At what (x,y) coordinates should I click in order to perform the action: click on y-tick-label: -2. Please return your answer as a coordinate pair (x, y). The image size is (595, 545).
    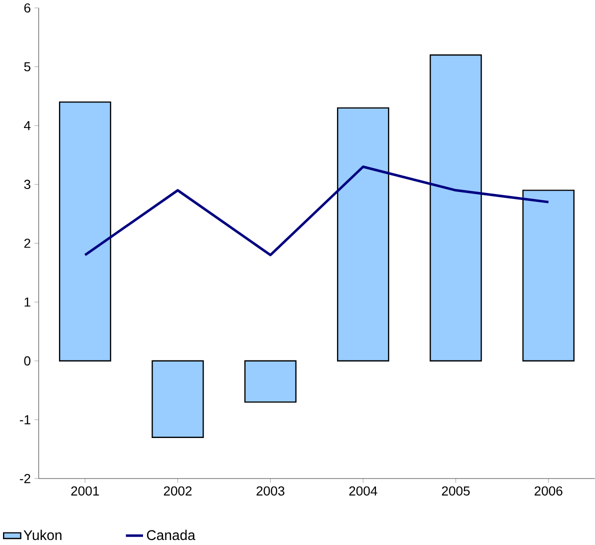
    Looking at the image, I should click on (25, 478).